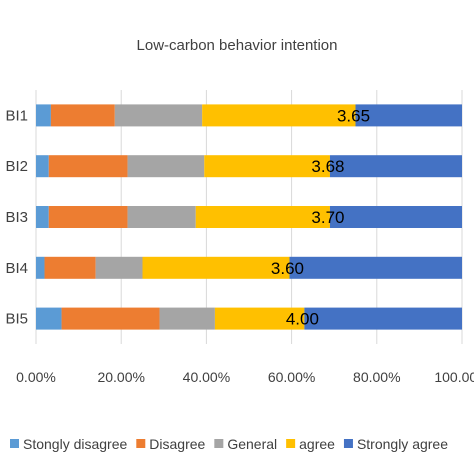  What do you see at coordinates (327, 166) in the screenshot?
I see `data-label: 3.68` at bounding box center [327, 166].